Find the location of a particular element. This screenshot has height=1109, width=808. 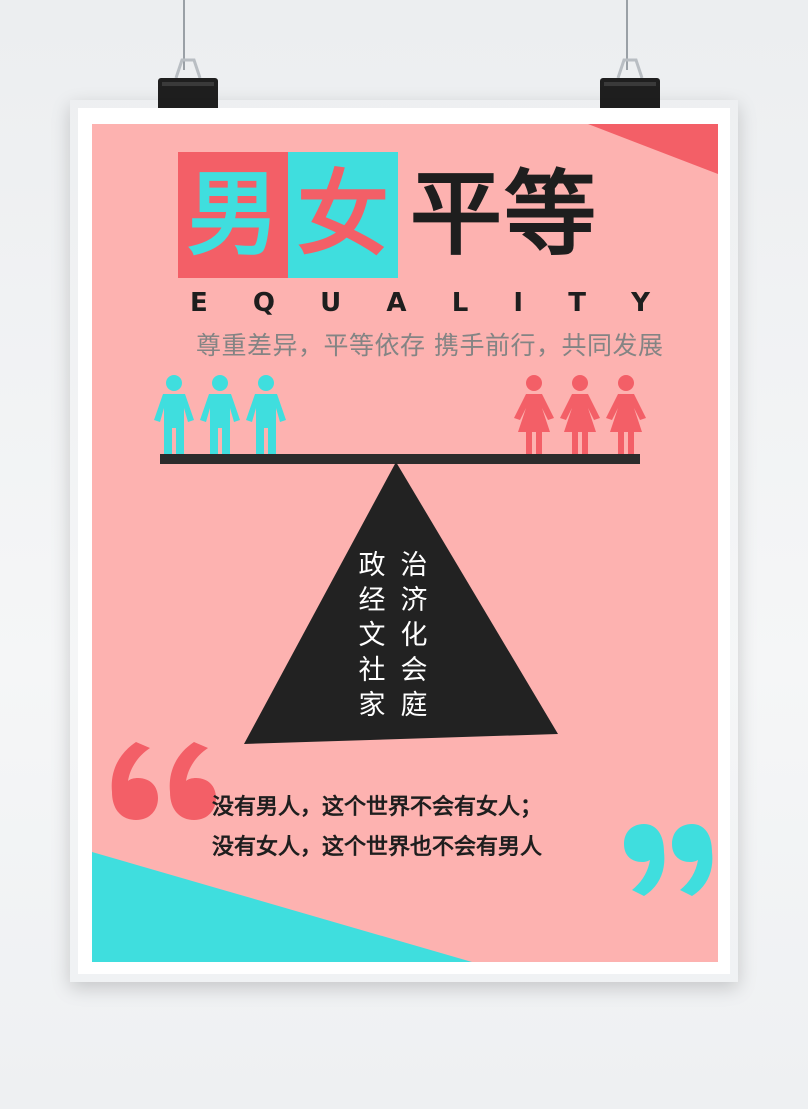

equality-subtitle: E Q U A L I T Y is located at coordinates (420, 303).